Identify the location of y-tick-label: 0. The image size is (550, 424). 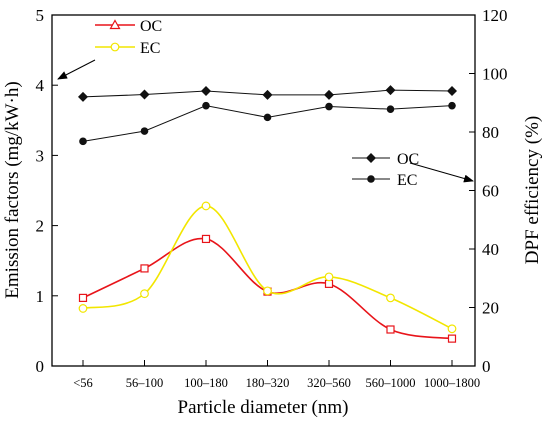
(40, 366).